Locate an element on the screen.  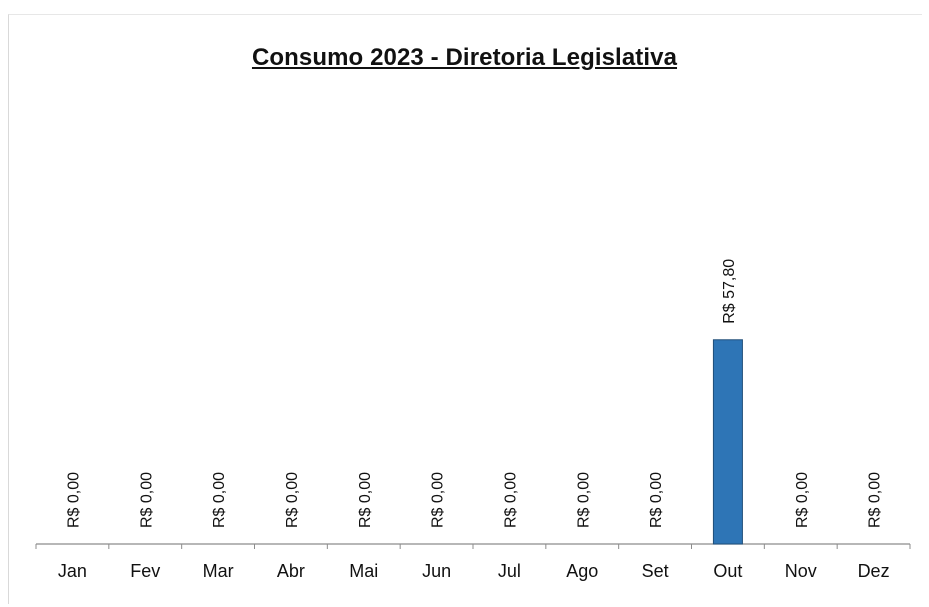
x-tick-label: Set is located at coordinates (655, 571).